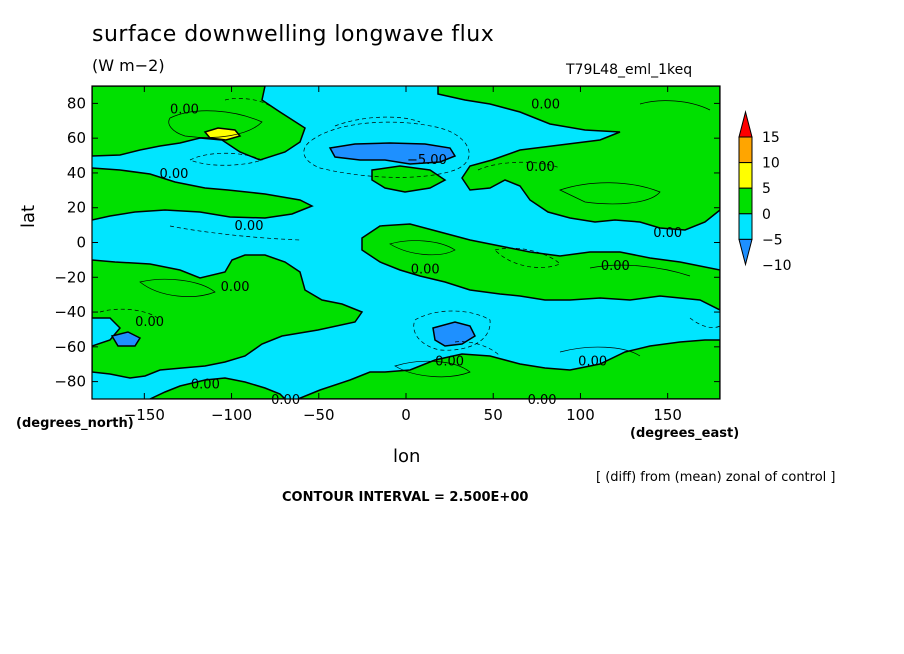  What do you see at coordinates (766, 215) in the screenshot?
I see `colorbar-label: 0` at bounding box center [766, 215].